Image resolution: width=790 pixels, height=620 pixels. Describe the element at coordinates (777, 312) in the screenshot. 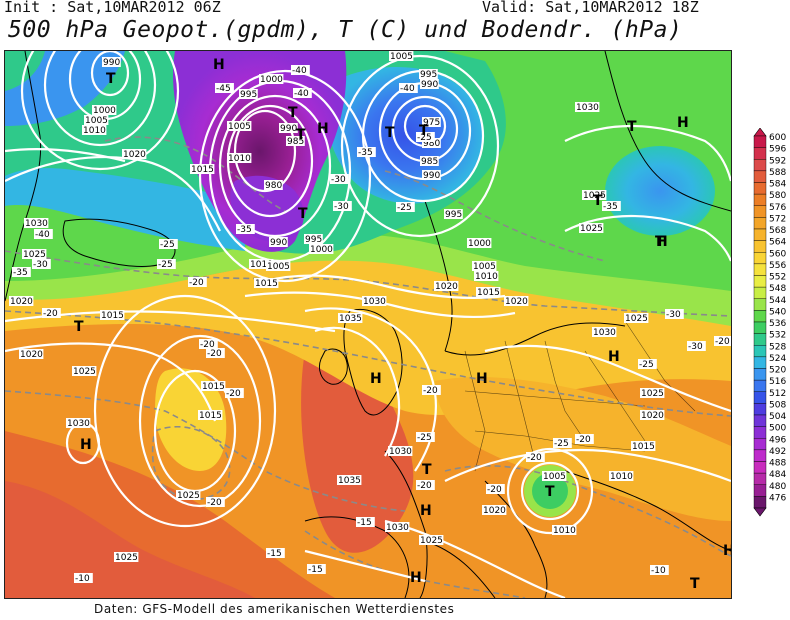

I see `legend-label: 540` at that location.